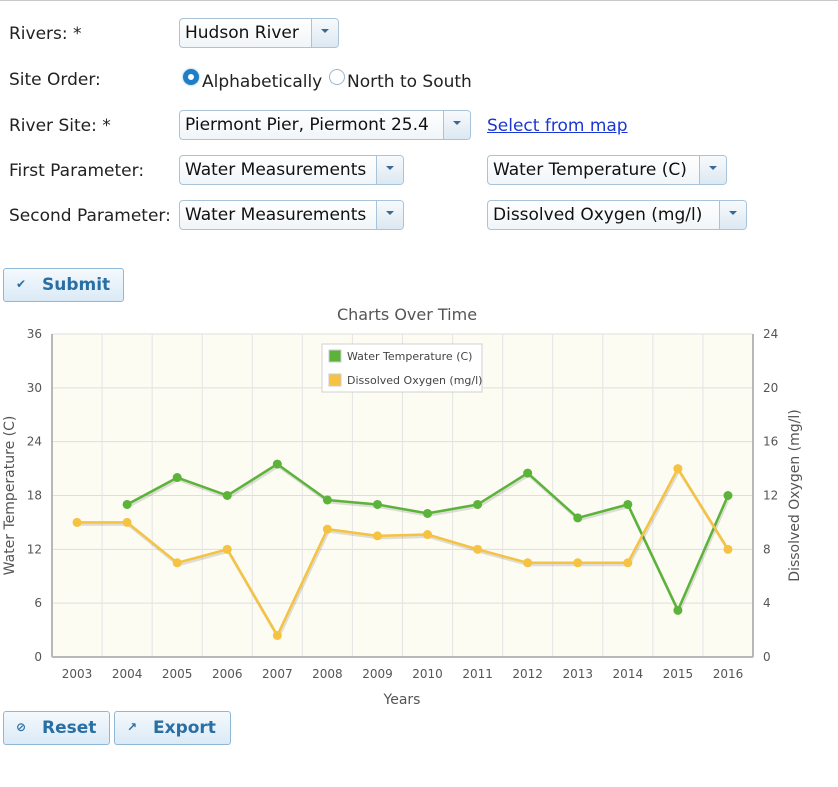 The height and width of the screenshot is (787, 838). What do you see at coordinates (577, 674) in the screenshot?
I see `x-tick-label: 2013` at bounding box center [577, 674].